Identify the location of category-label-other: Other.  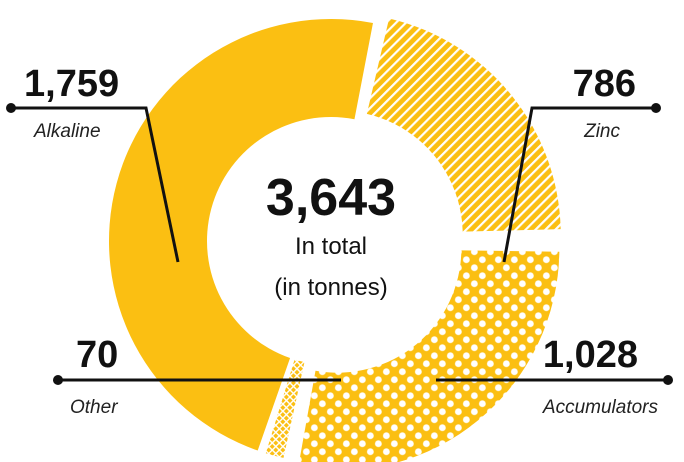
(94, 407).